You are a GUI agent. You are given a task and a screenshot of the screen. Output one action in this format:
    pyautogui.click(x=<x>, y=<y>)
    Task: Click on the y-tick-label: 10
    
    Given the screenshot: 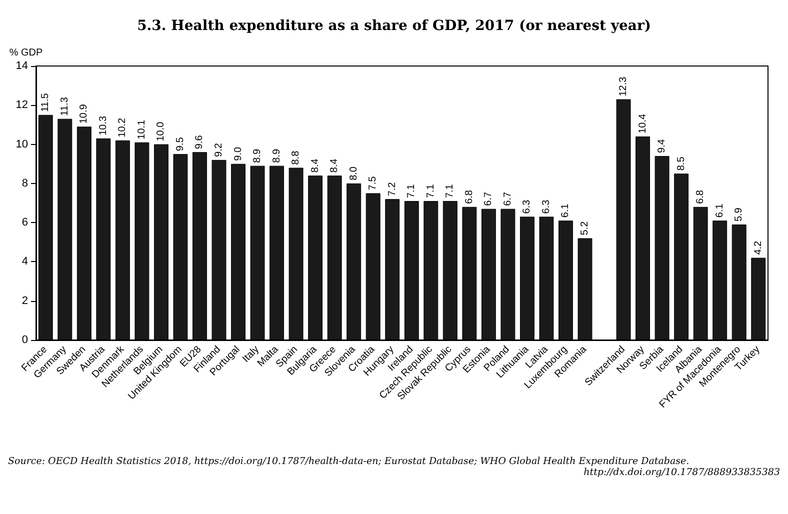 What is the action you would take?
    pyautogui.click(x=22, y=144)
    